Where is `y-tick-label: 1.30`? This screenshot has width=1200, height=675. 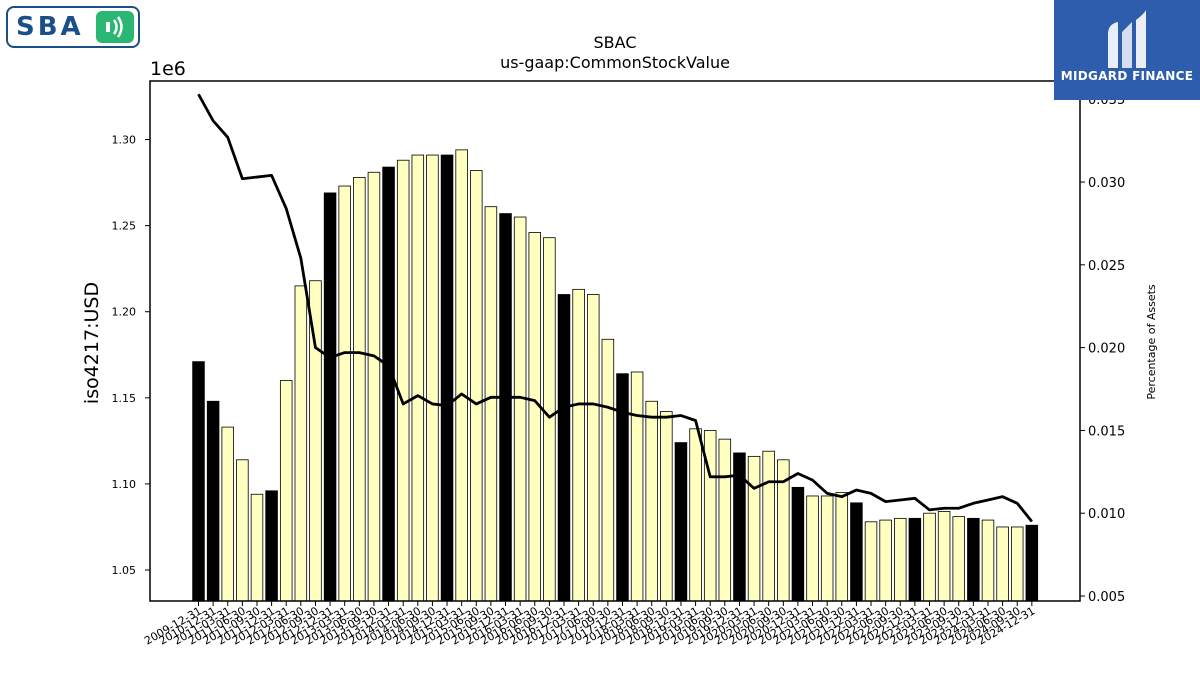
y-tick-label: 1.30 is located at coordinates (124, 140).